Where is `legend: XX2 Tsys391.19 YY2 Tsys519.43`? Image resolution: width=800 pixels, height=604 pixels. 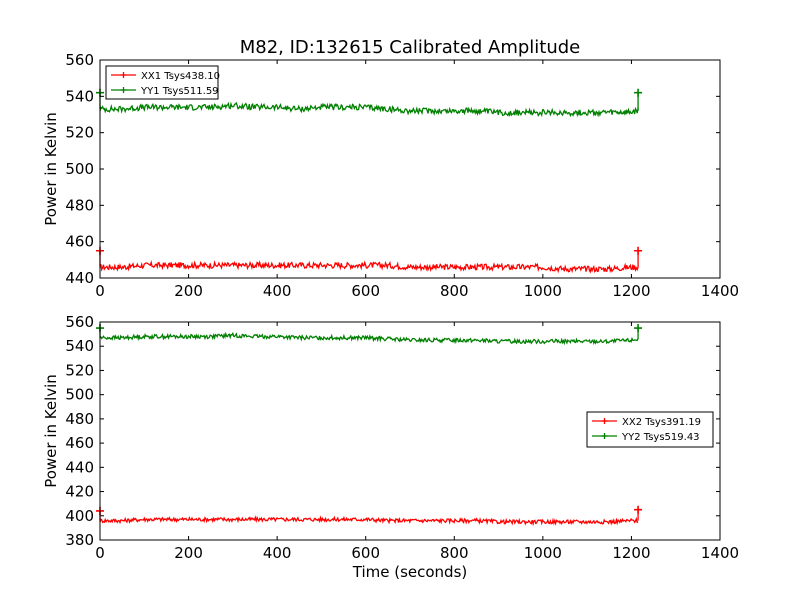
legend: XX2 Tsys391.19 YY2 Tsys519.43 is located at coordinates (650, 429).